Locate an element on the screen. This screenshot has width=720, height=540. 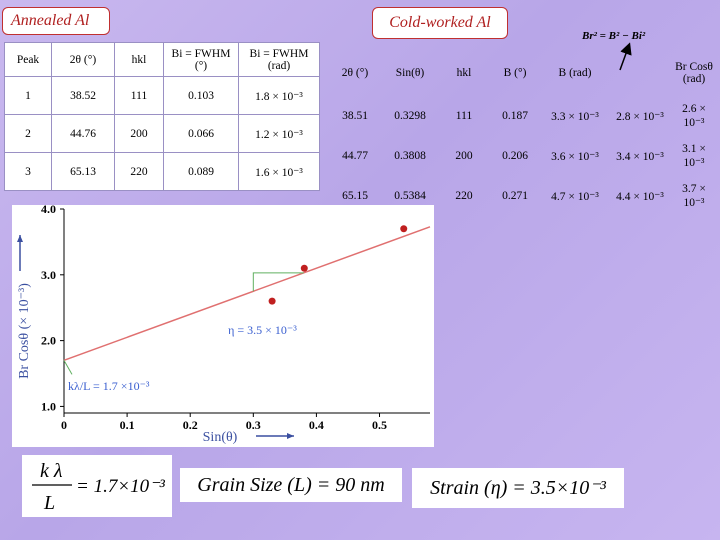
kl-formula-svg: k λ L = 1.7×10⁻³ is located at coordinates (98, 487).